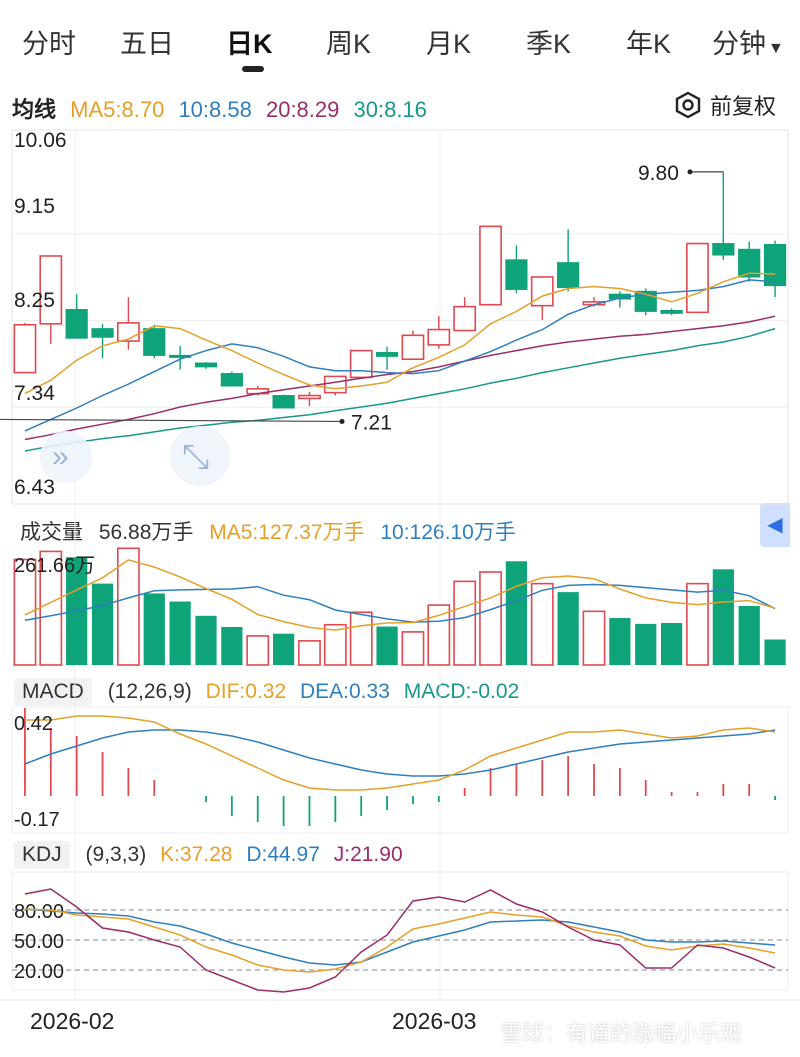  Describe the element at coordinates (621, 1033) in the screenshot. I see `watermark: 雪球：有道的涨幅小乐观` at that location.